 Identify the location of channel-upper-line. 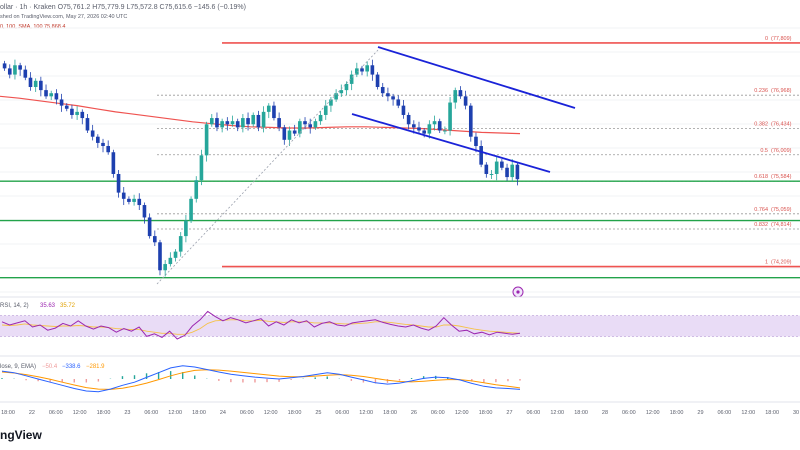
(476, 77).